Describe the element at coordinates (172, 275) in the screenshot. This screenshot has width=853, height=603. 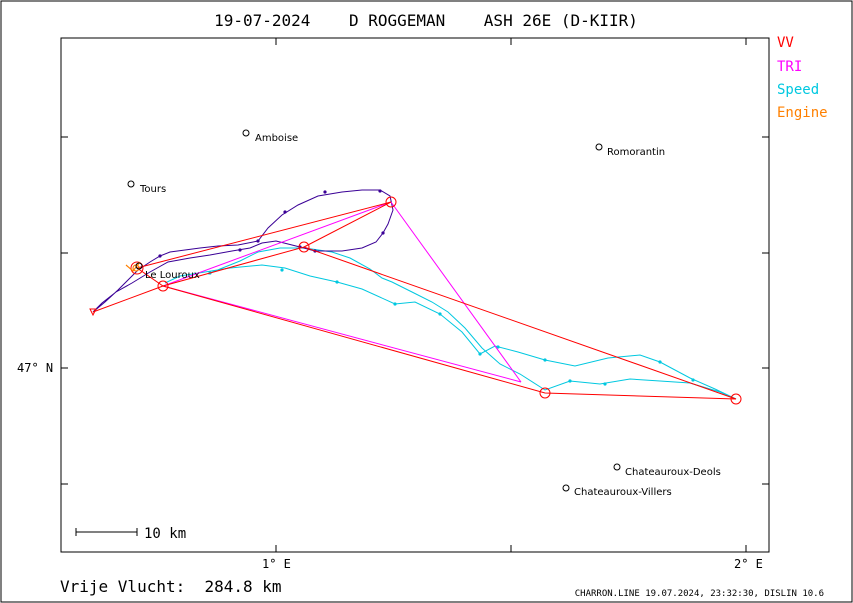
I see `town-label-le-louroux: Le Louroux` at that location.